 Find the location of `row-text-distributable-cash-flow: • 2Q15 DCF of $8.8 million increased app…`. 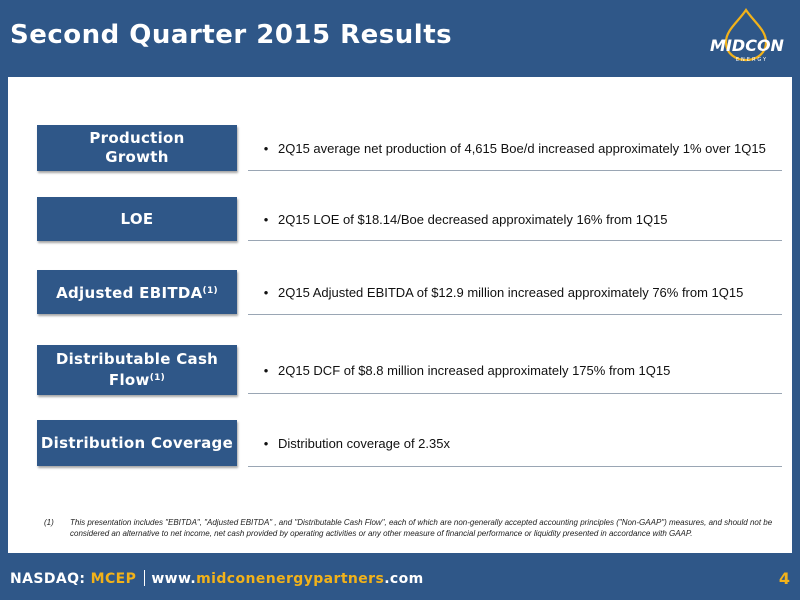

row-text-distributable-cash-flow: • 2Q15 DCF of $8.8 million increased app… is located at coordinates (515, 370).